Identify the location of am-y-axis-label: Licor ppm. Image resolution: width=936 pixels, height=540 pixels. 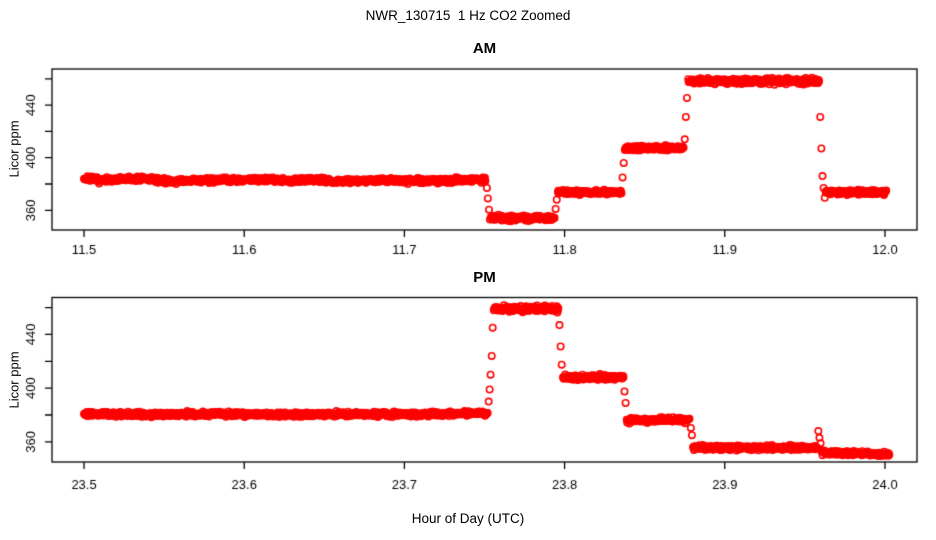
(14, 149).